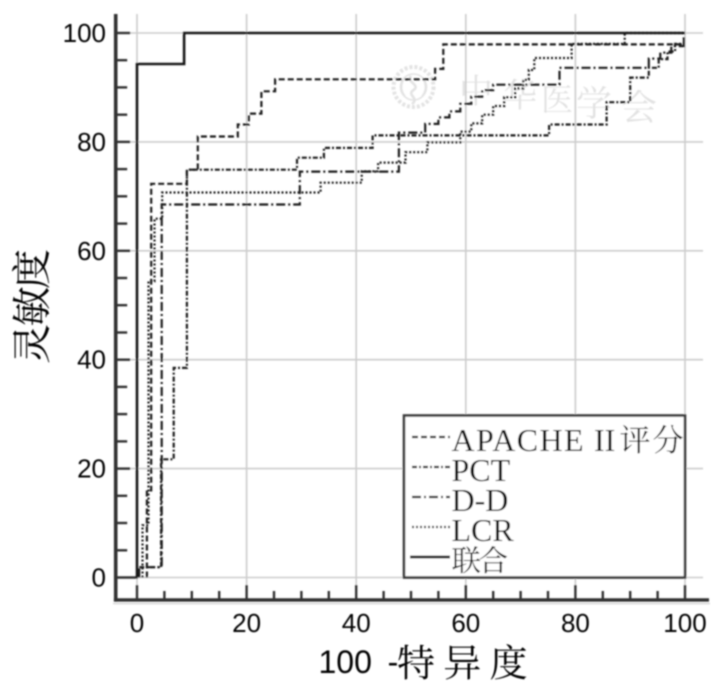 This screenshot has height=689, width=718. Describe the element at coordinates (480, 500) in the screenshot. I see `svg-text: D-D` at that location.